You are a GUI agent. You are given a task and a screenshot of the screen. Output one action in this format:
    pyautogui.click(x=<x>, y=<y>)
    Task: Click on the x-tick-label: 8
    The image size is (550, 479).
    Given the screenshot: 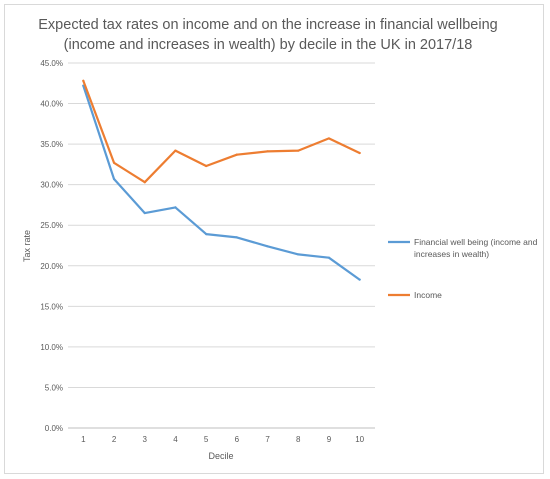 What is the action you would take?
    pyautogui.click(x=298, y=439)
    